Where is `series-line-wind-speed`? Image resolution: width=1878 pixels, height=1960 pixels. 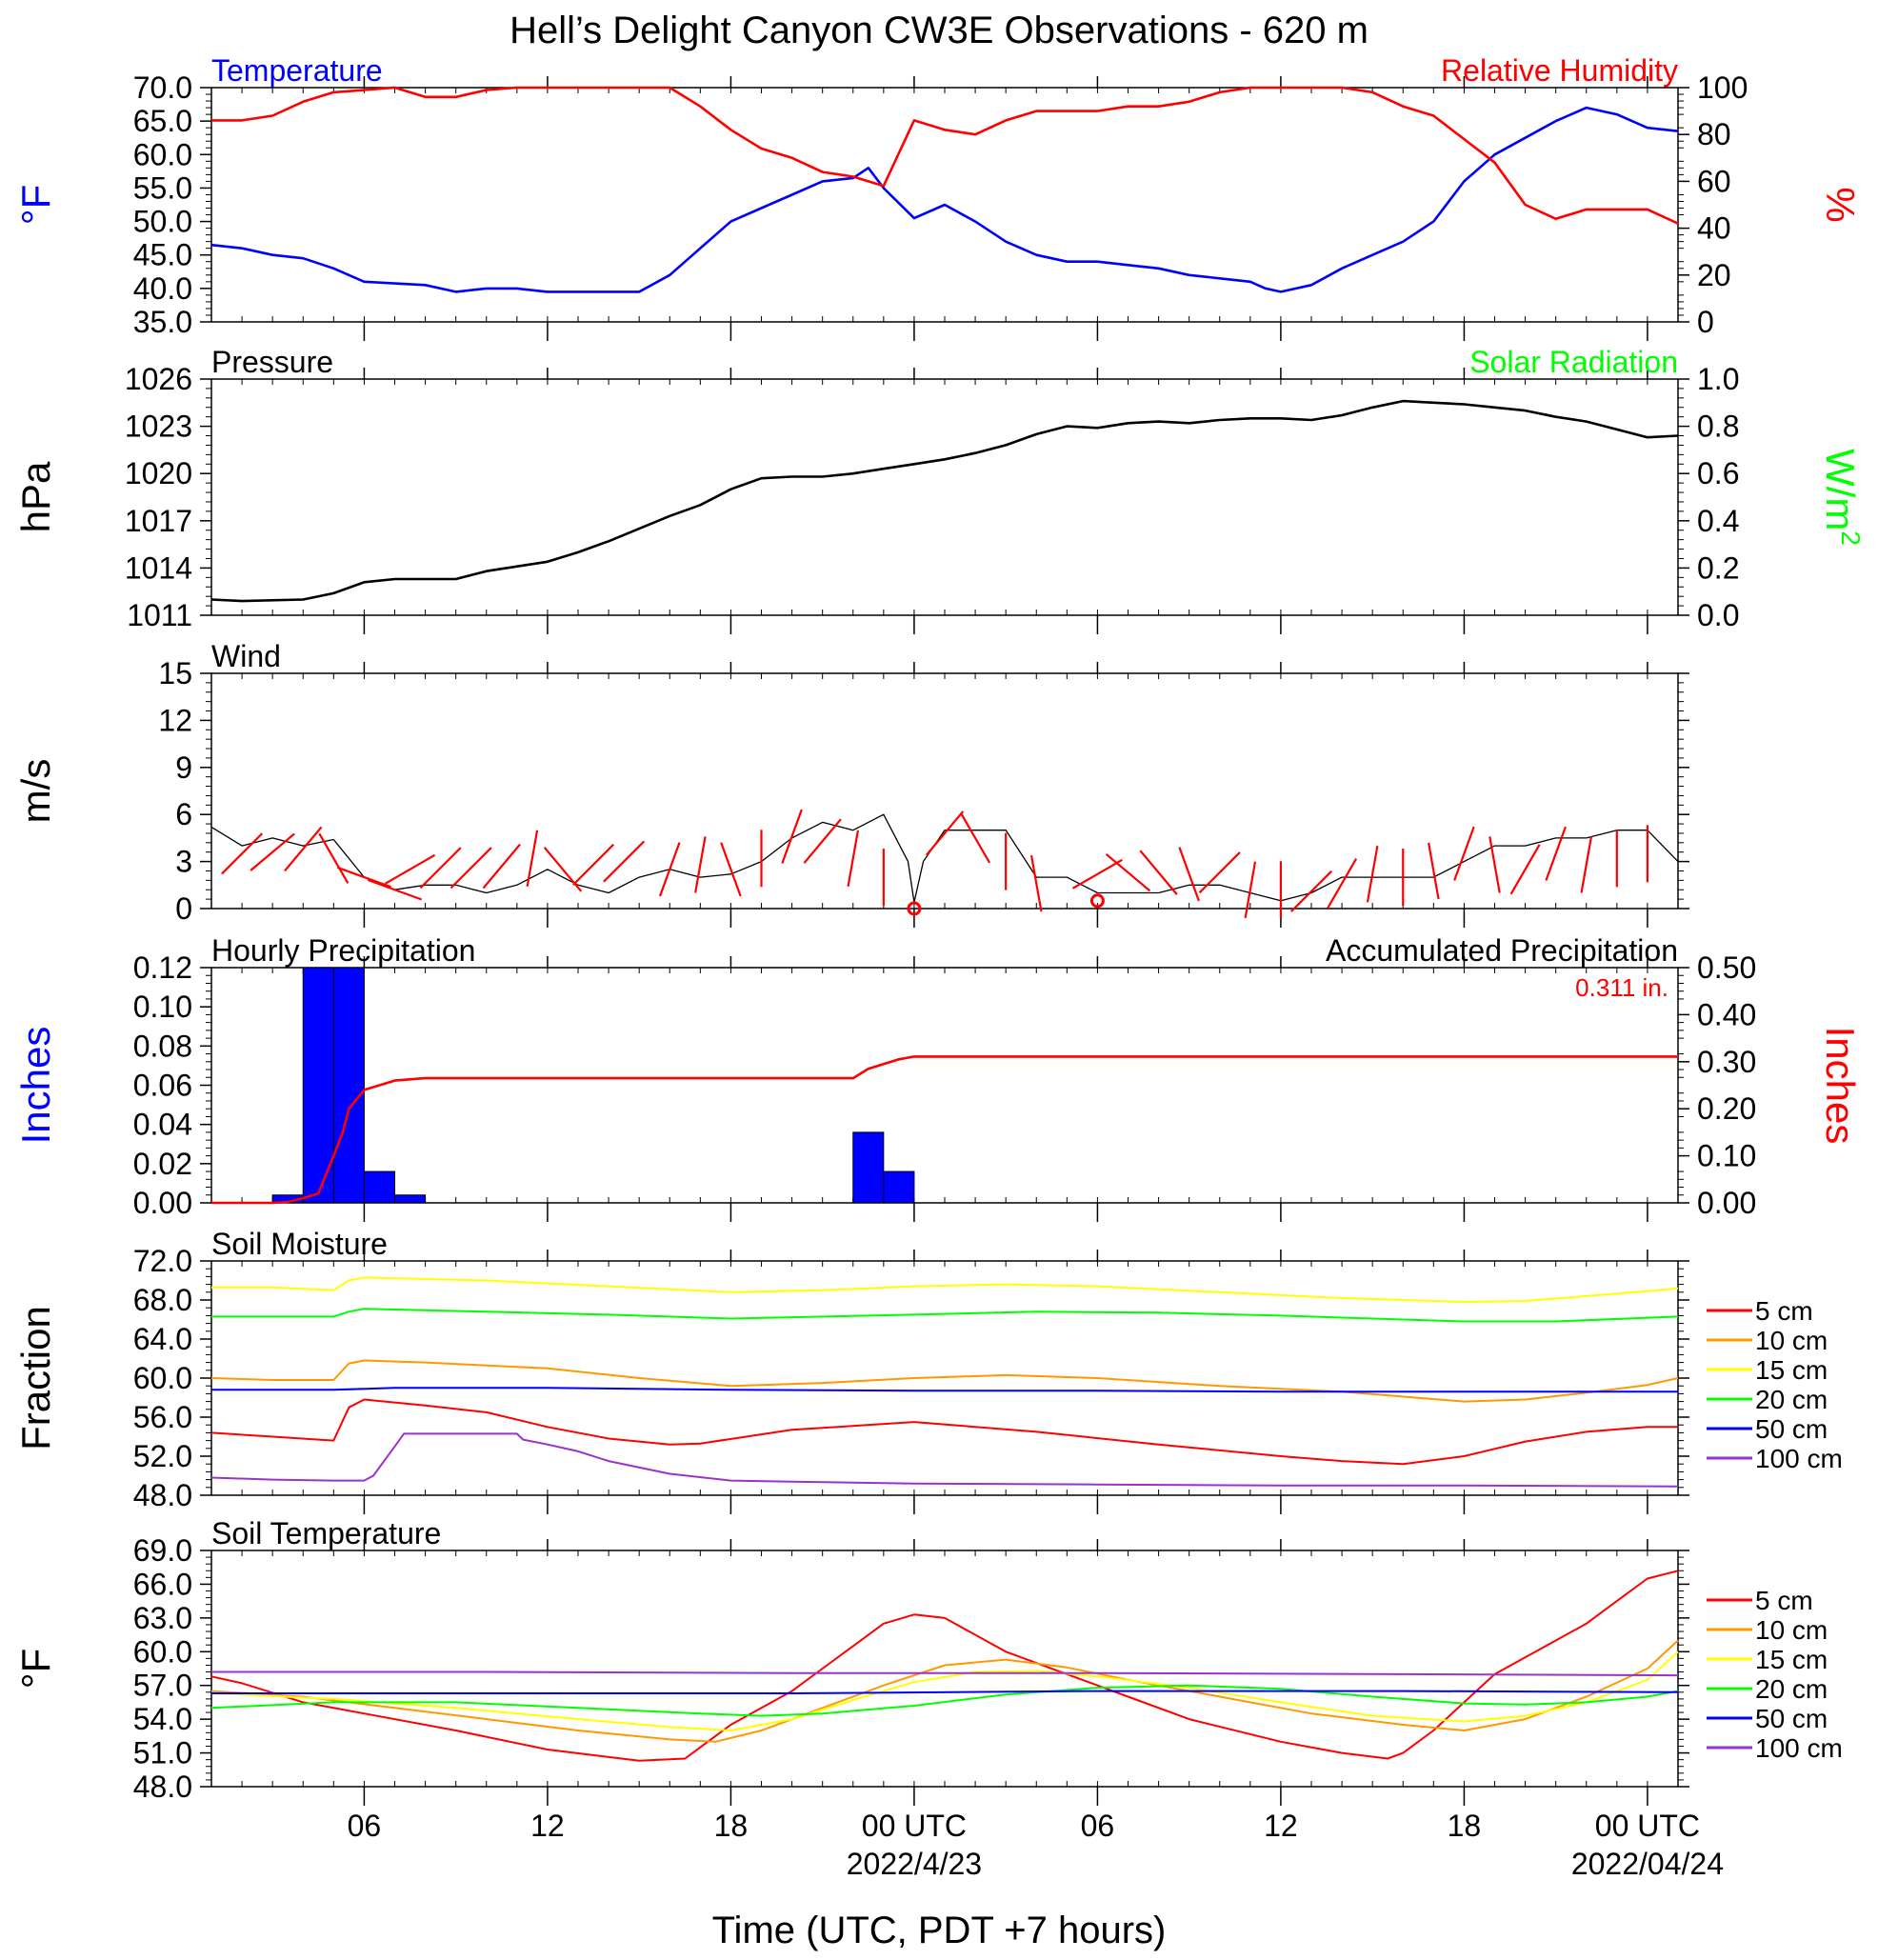 series-line-wind-speed is located at coordinates (944, 858).